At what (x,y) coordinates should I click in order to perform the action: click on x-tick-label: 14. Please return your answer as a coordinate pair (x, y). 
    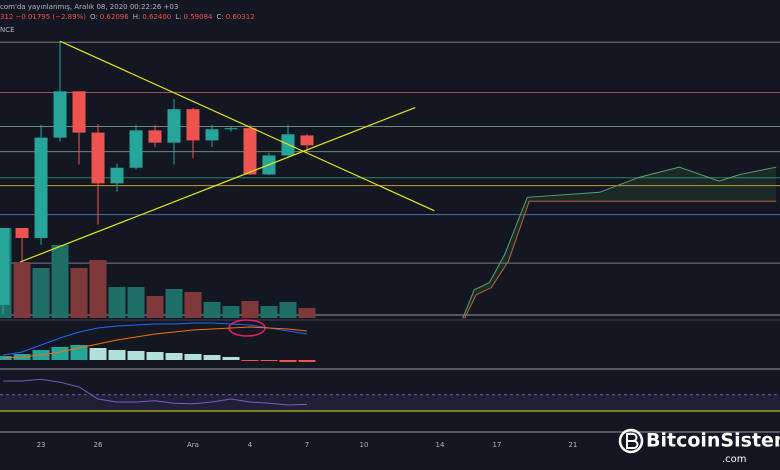
    Looking at the image, I should click on (440, 445).